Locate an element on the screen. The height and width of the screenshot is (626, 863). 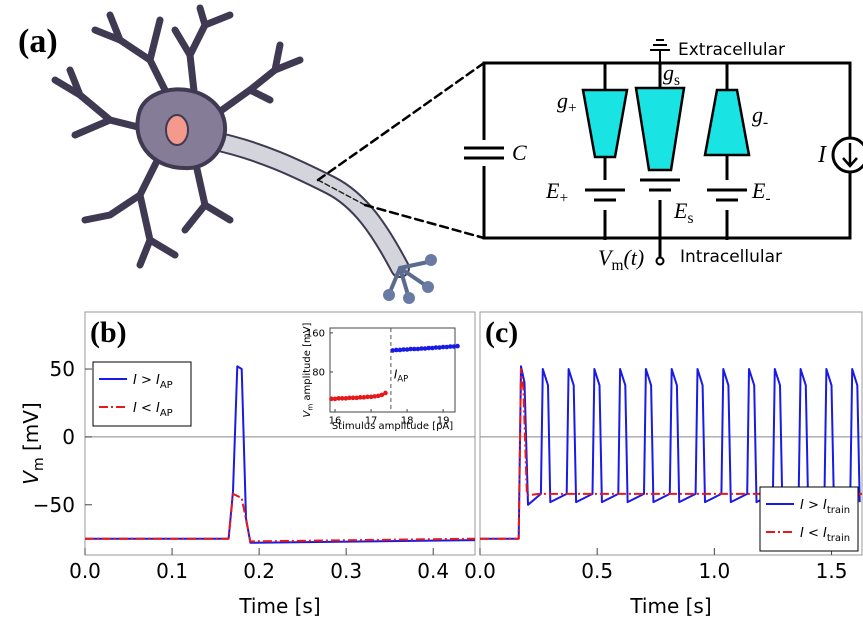
panel-label: (c) is located at coordinates (501, 332).